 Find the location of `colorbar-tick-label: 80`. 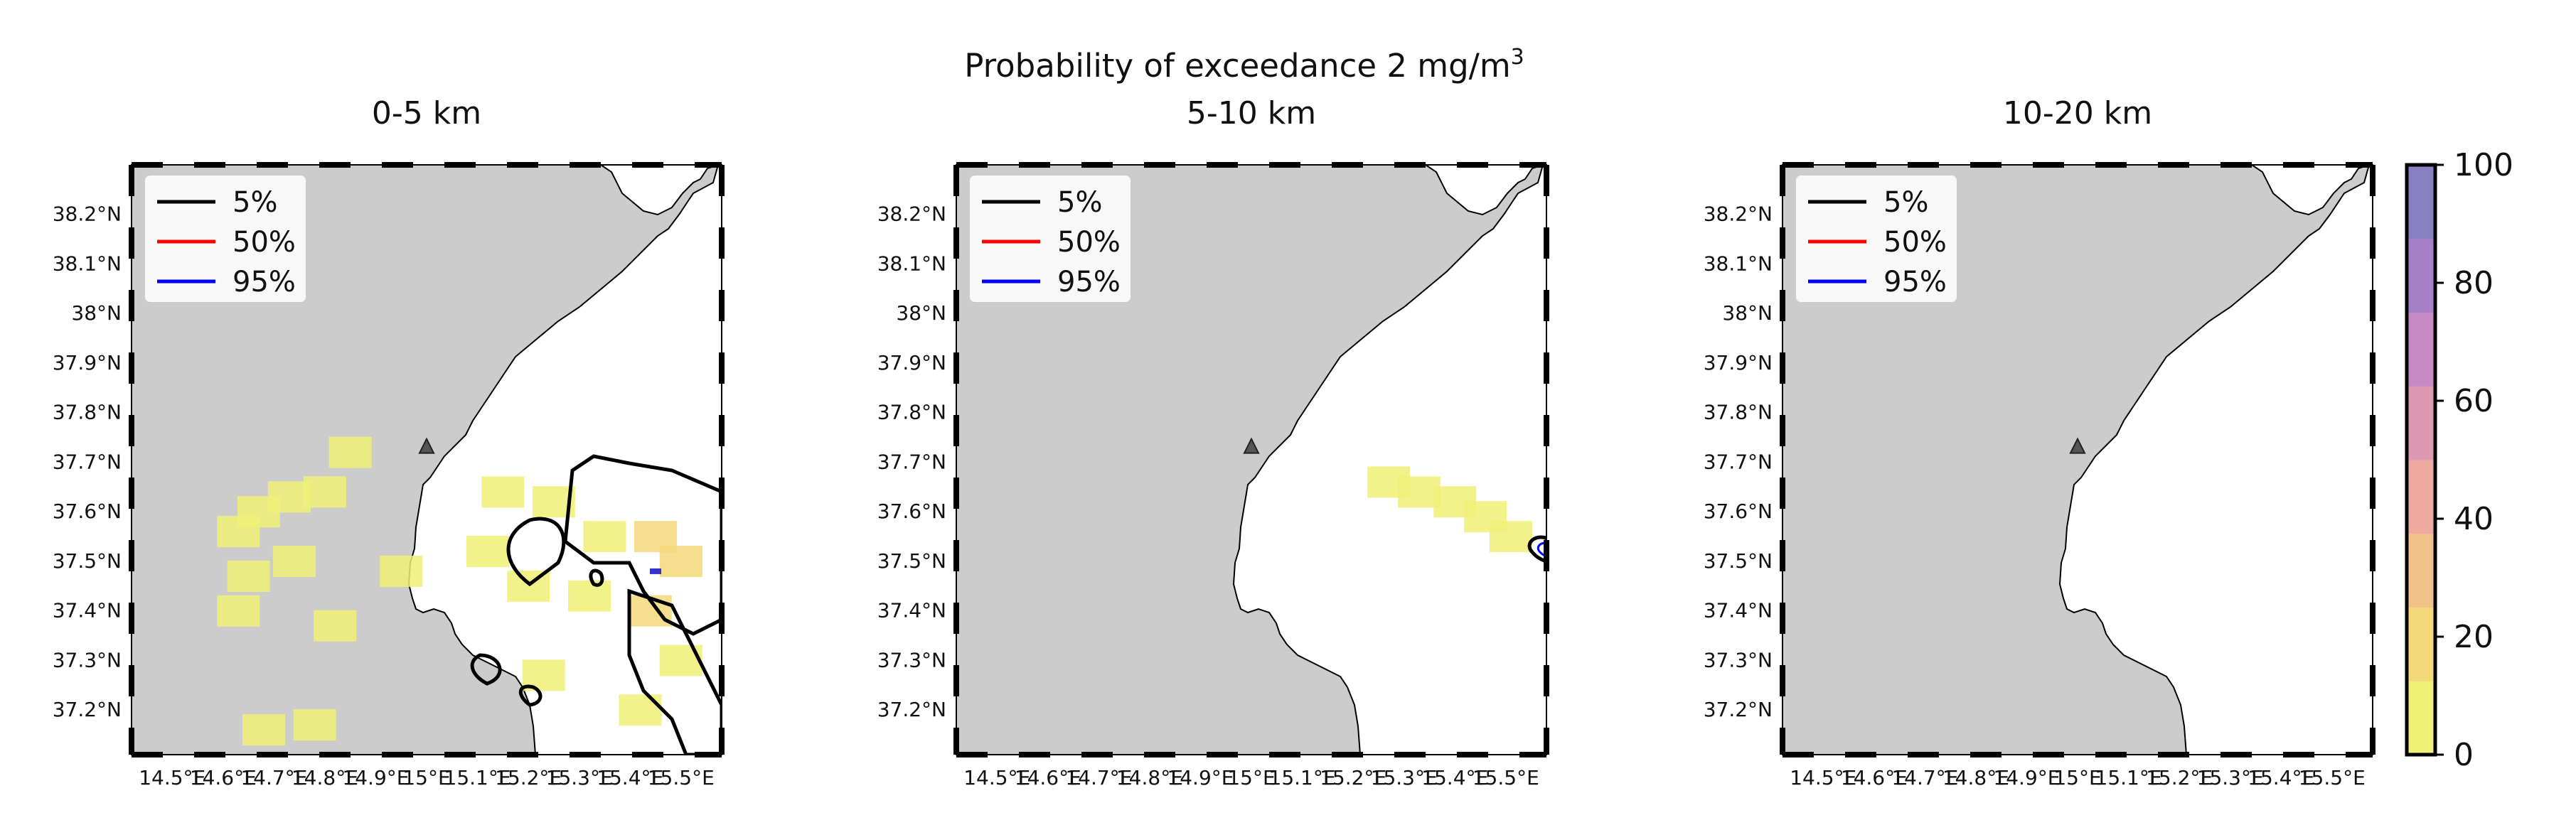

colorbar-tick-label: 80 is located at coordinates (2474, 283).